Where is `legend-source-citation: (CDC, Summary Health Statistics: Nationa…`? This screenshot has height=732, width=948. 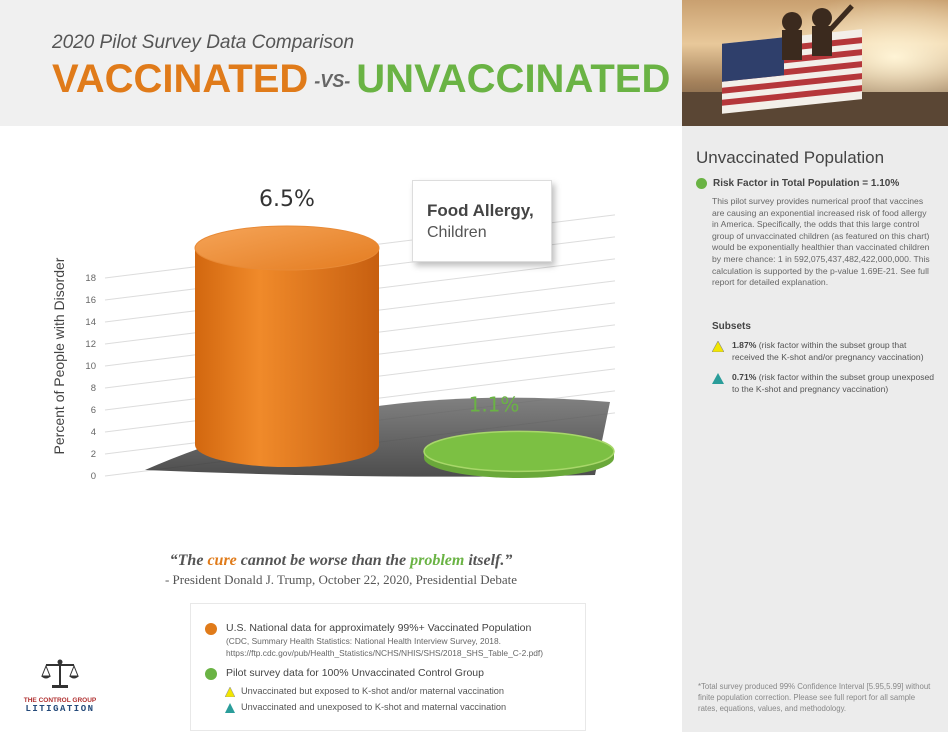
legend-source-citation: (CDC, Summary Health Statistics: Nationa… is located at coordinates (363, 641).